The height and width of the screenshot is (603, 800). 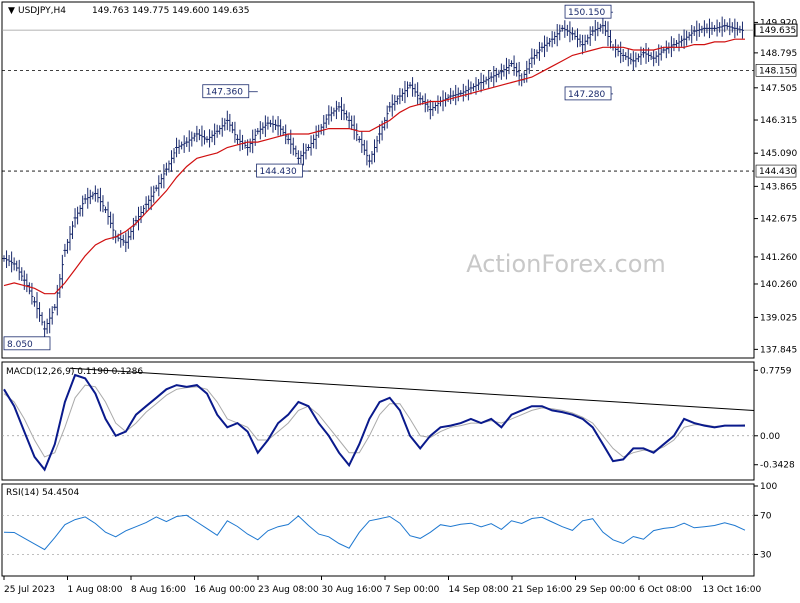 I want to click on rsi-line, so click(x=374, y=532).